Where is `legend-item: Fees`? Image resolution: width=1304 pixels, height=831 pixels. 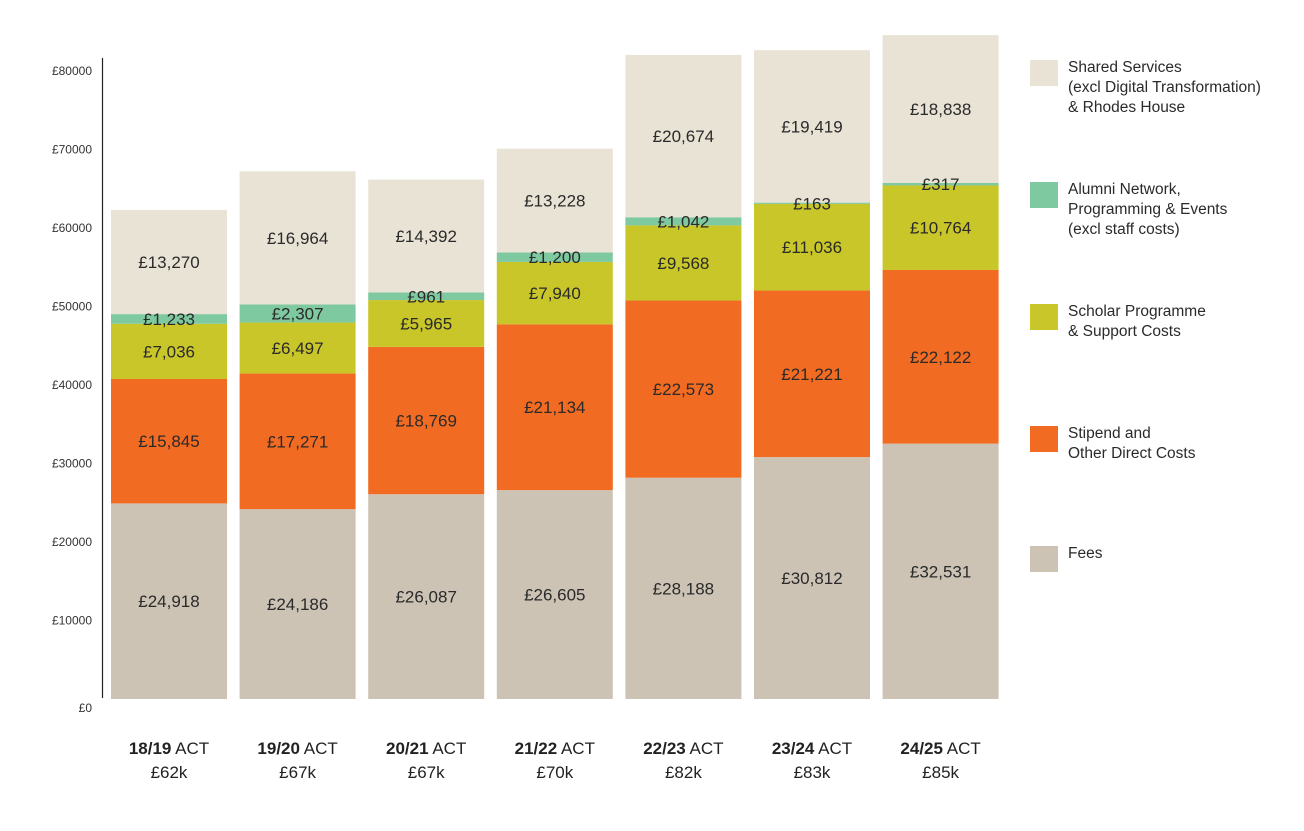
legend-item: Fees is located at coordinates (1066, 558).